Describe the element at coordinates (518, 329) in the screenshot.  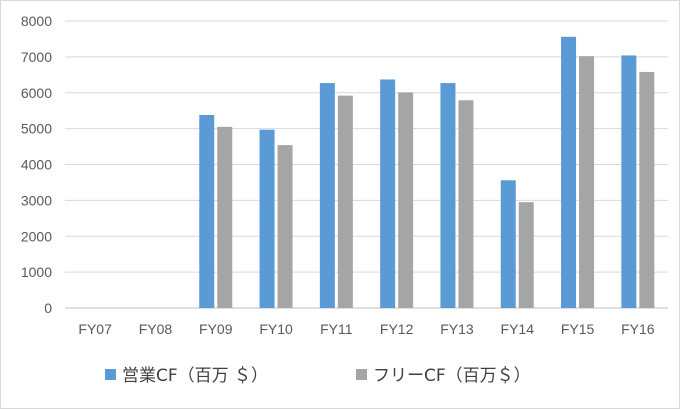
I see `x-tick-label: FY14` at that location.